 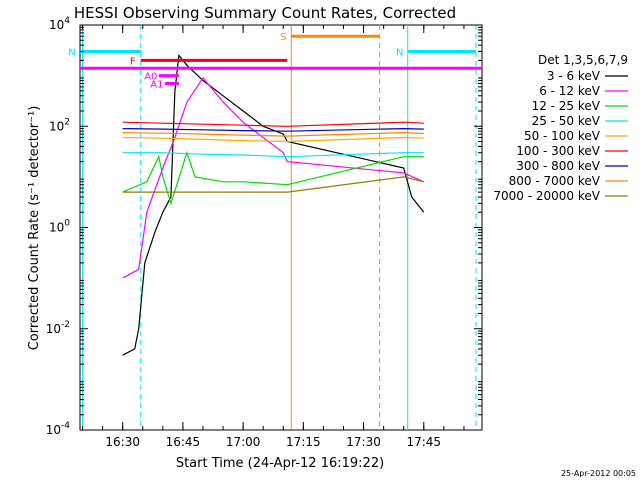 I want to click on x-tick-label: 17:30, so click(x=363, y=442).